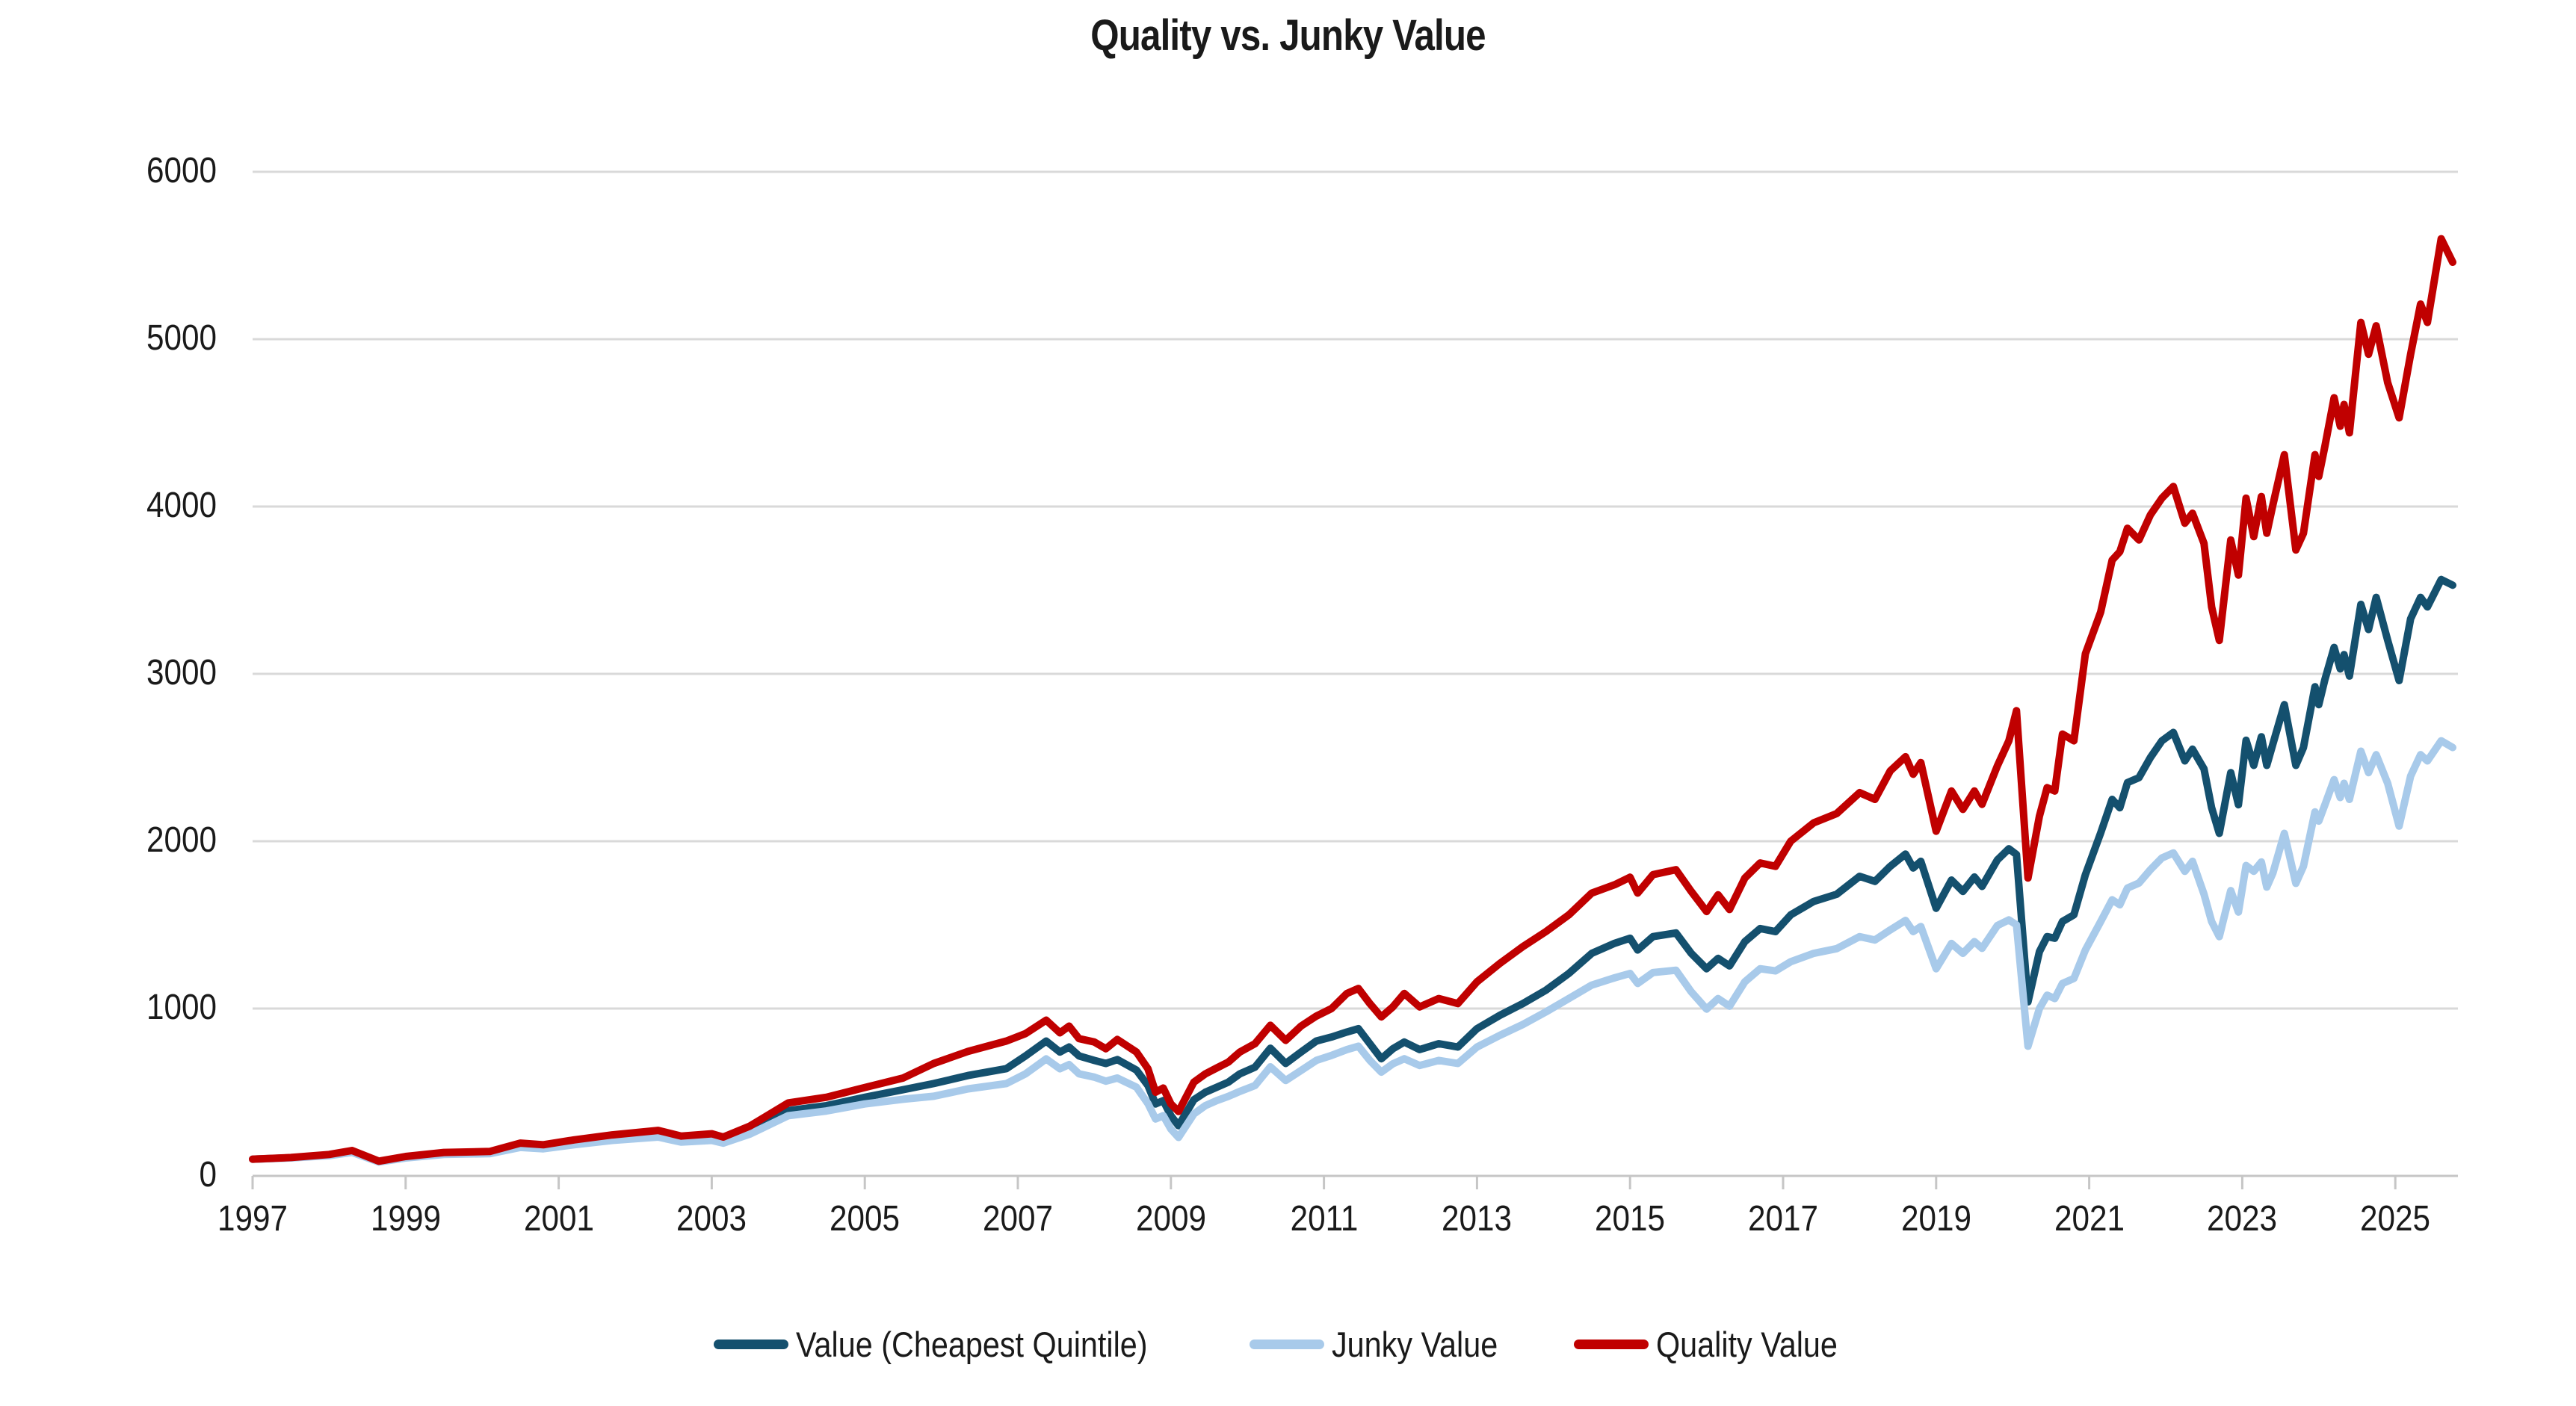 The image size is (2576, 1406). I want to click on x-axis-tick-label: 2023, so click(2243, 1219).